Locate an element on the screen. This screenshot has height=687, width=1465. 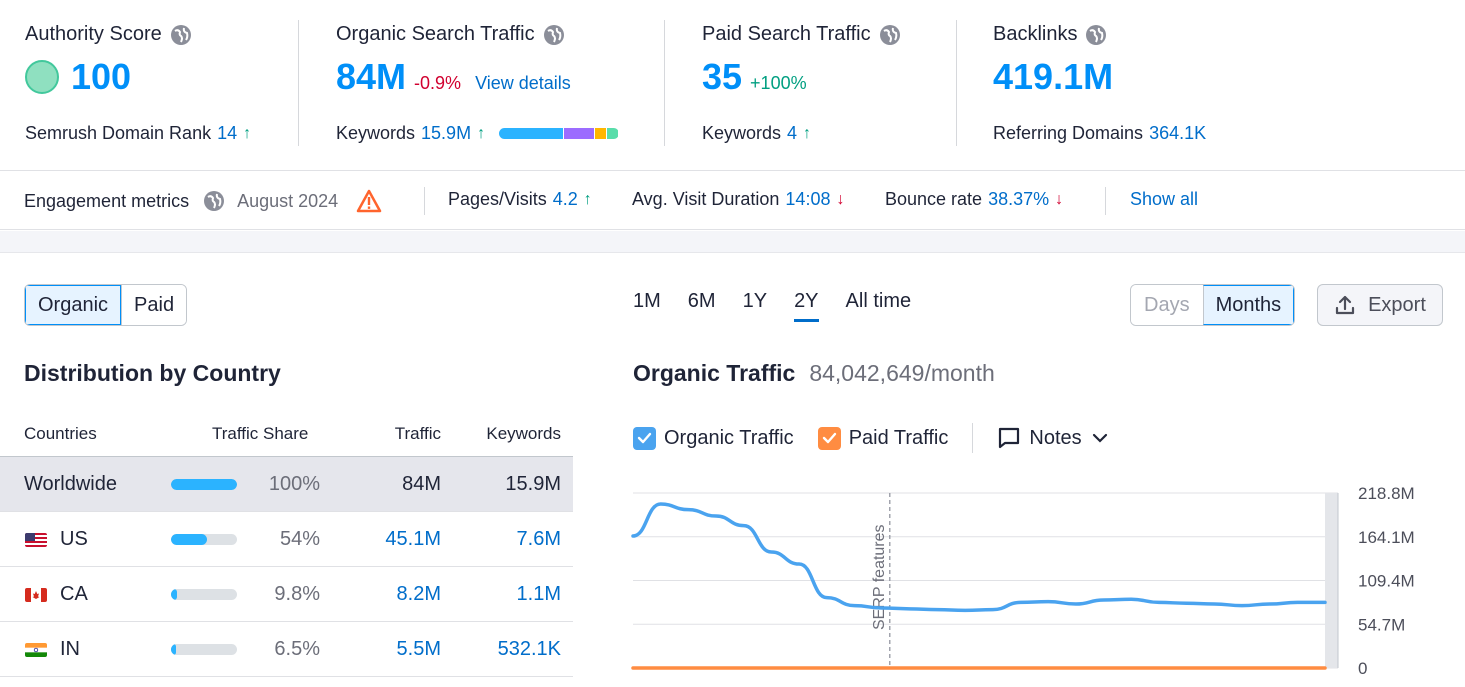
referring-domains-value: 364.1K is located at coordinates (1178, 133).